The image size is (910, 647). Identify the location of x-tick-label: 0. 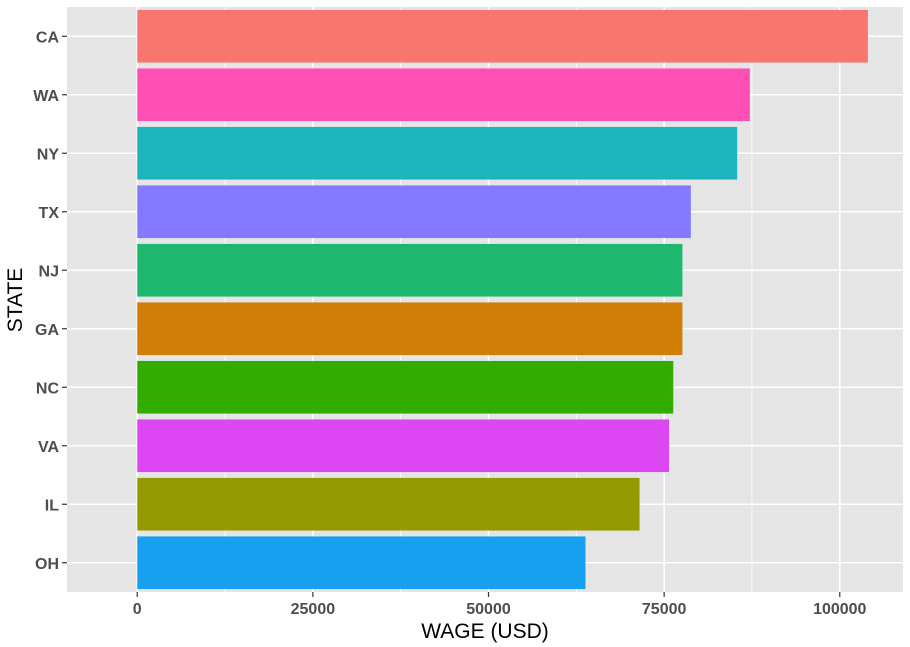
(137, 609).